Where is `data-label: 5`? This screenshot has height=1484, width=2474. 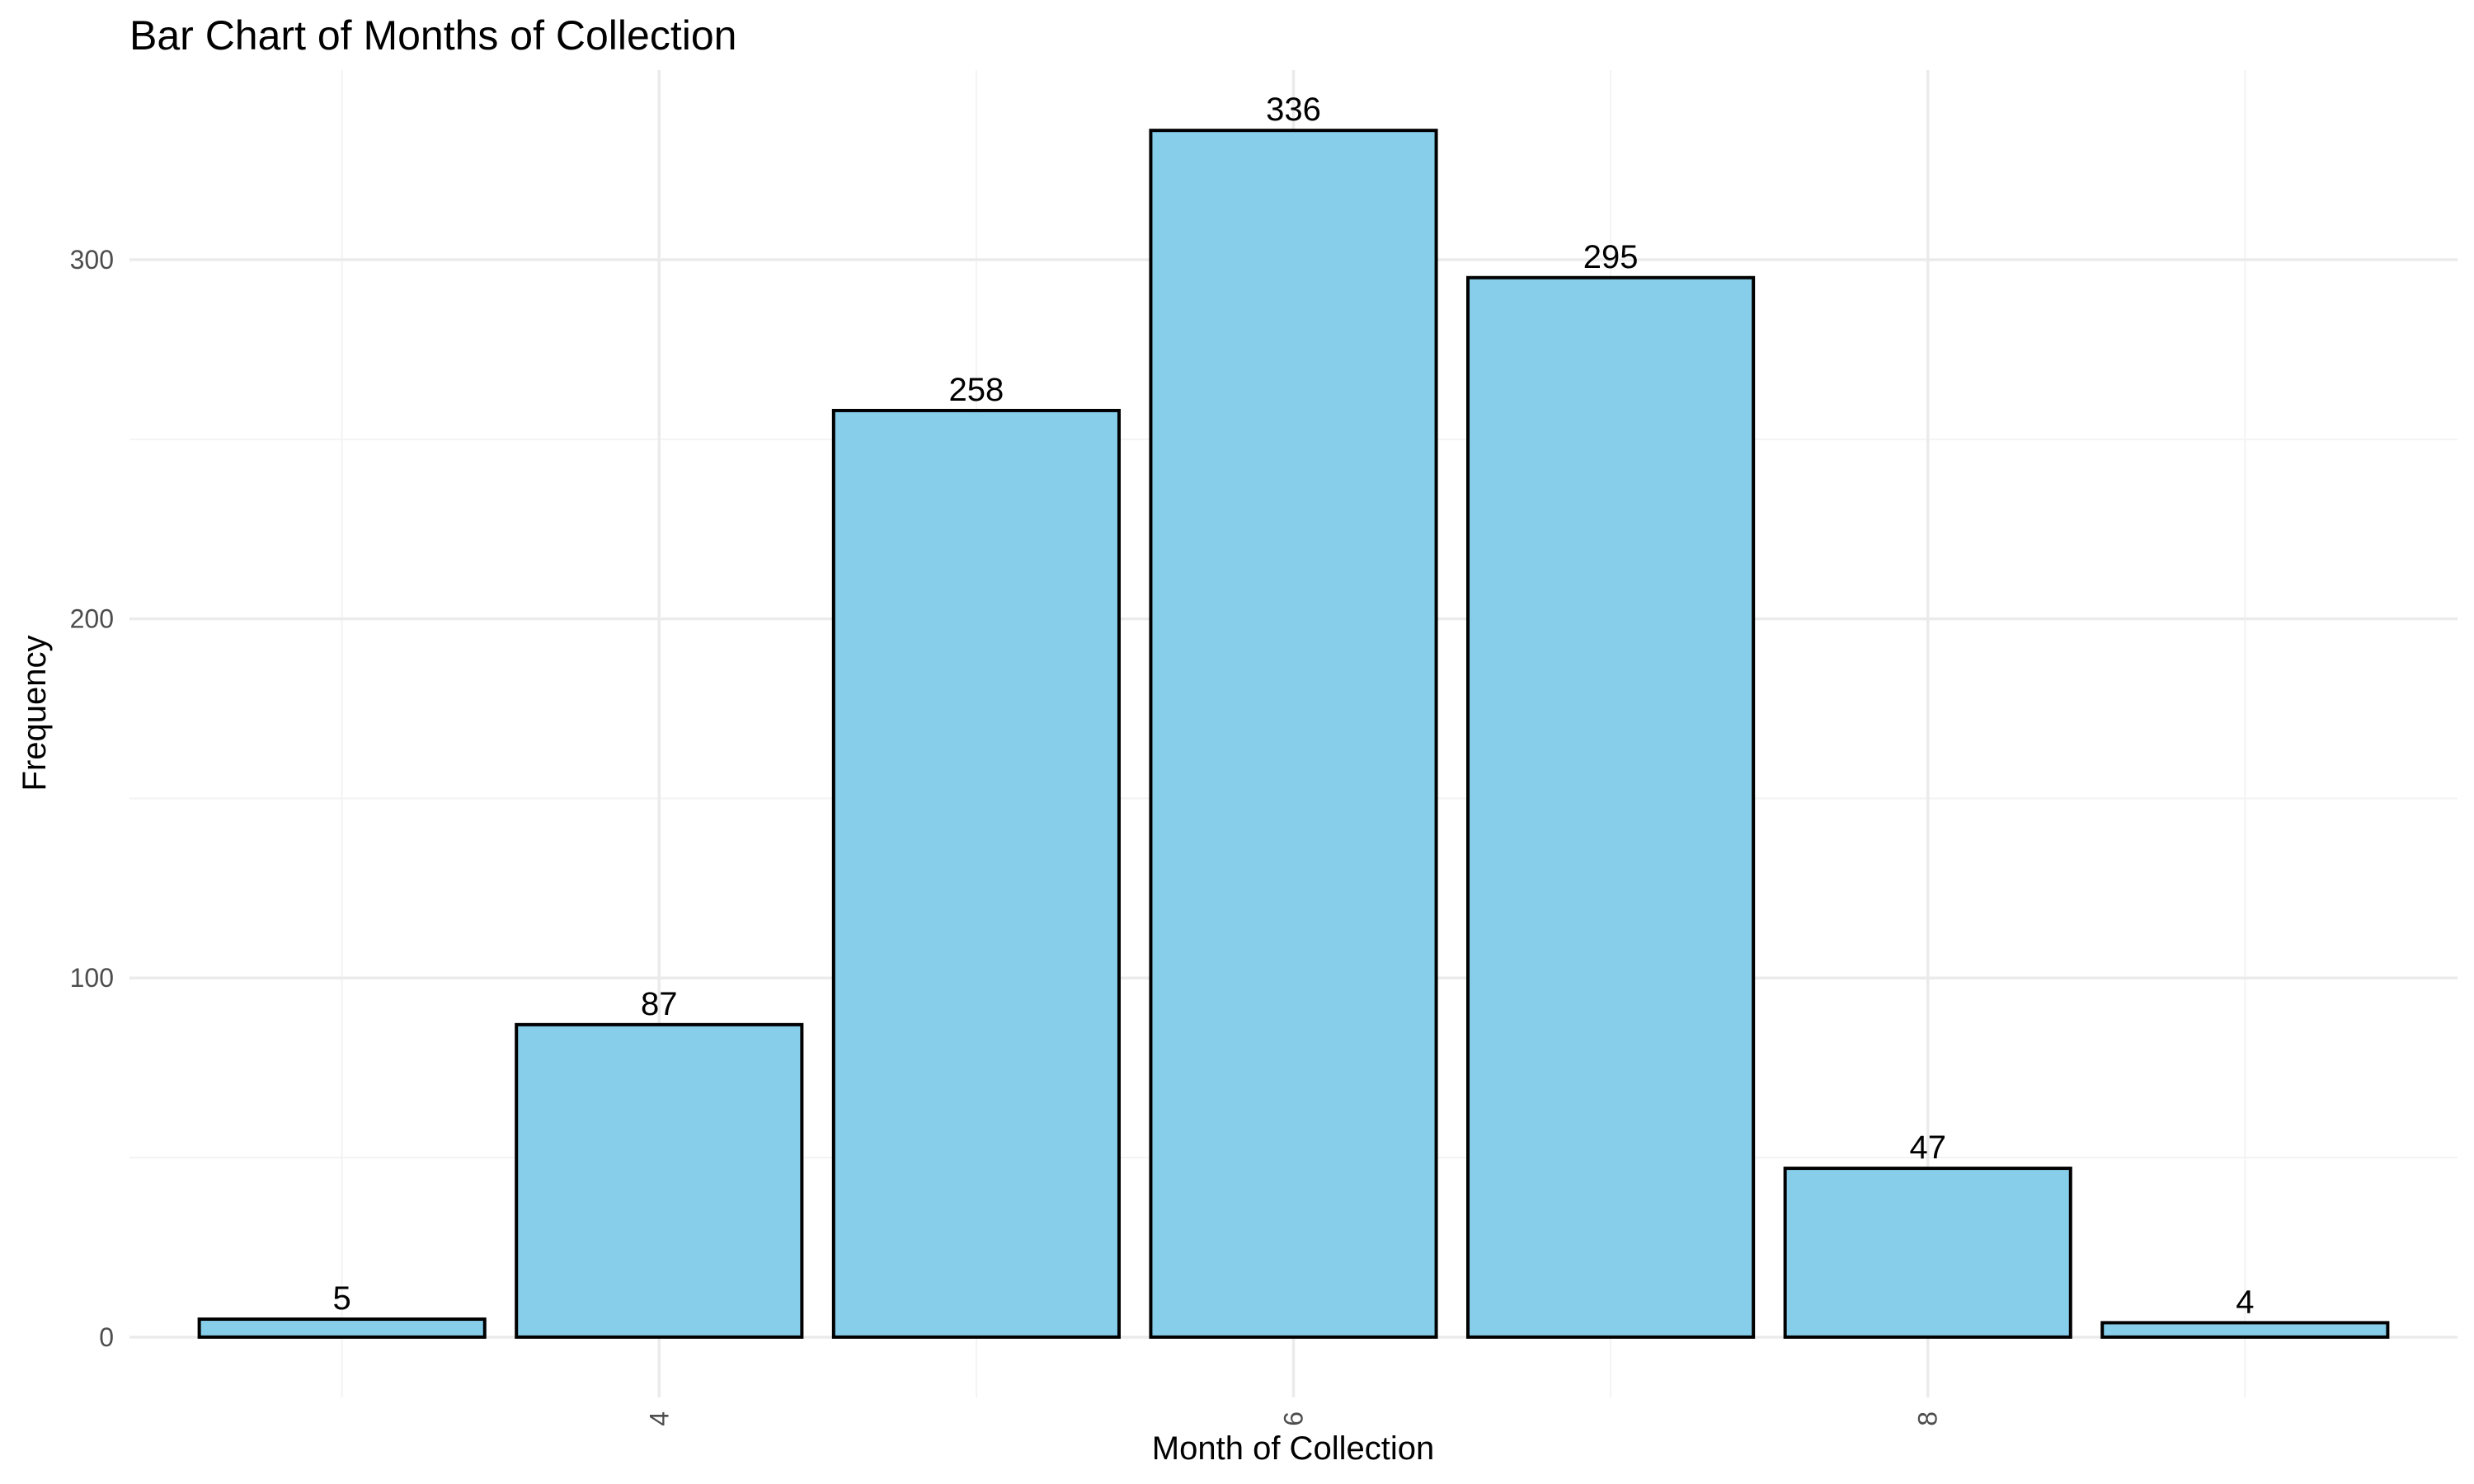 data-label: 5 is located at coordinates (342, 1298).